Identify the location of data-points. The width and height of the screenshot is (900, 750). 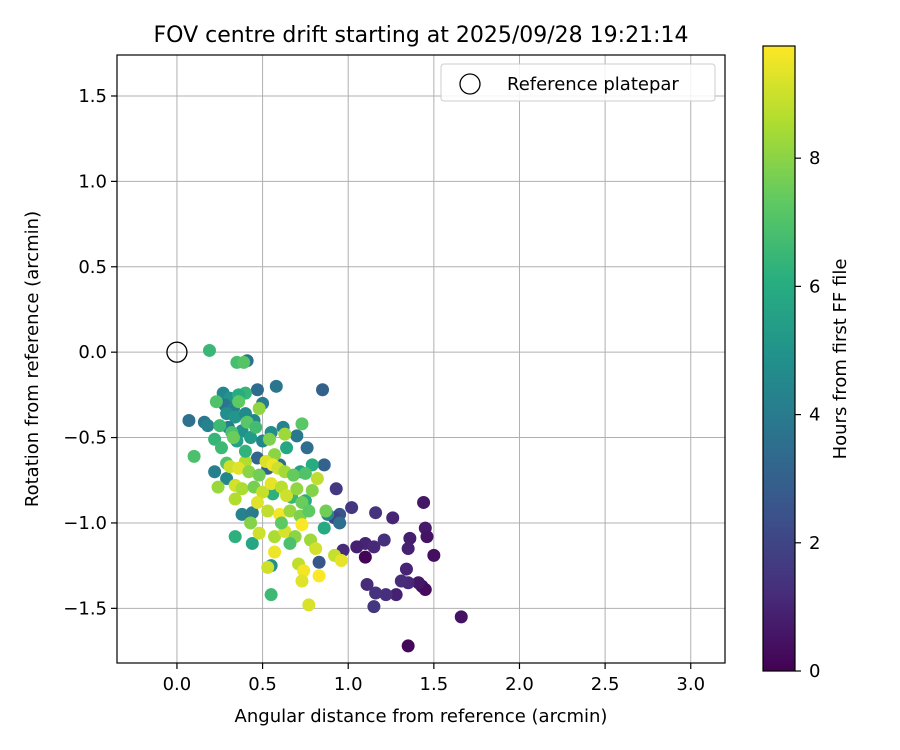
(325, 498).